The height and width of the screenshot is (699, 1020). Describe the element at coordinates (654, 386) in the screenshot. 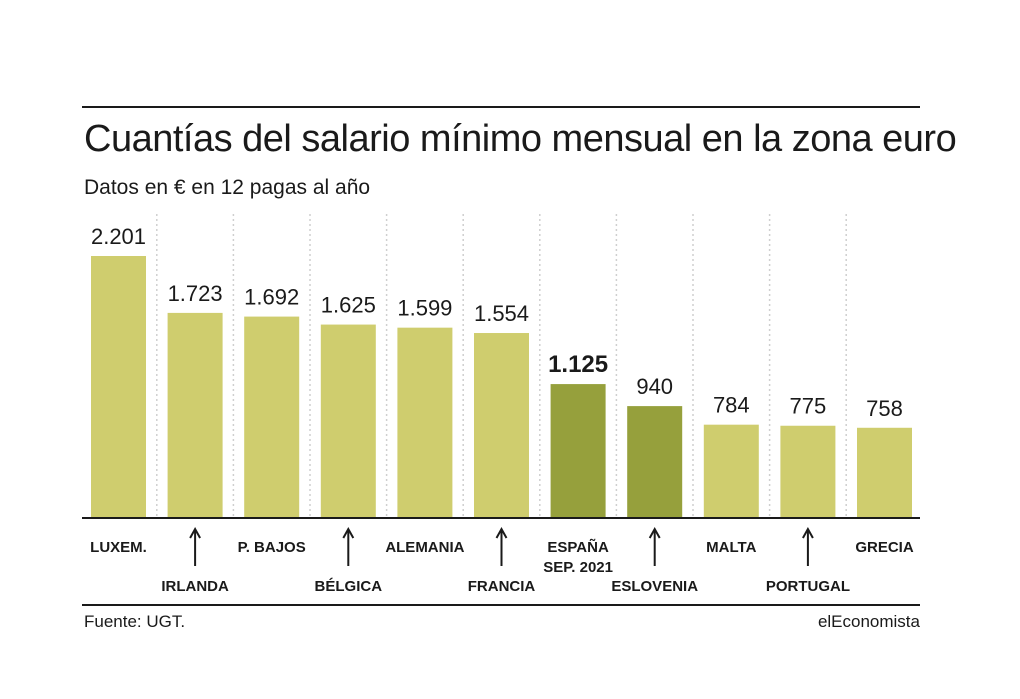

I see `value-label: 940` at that location.